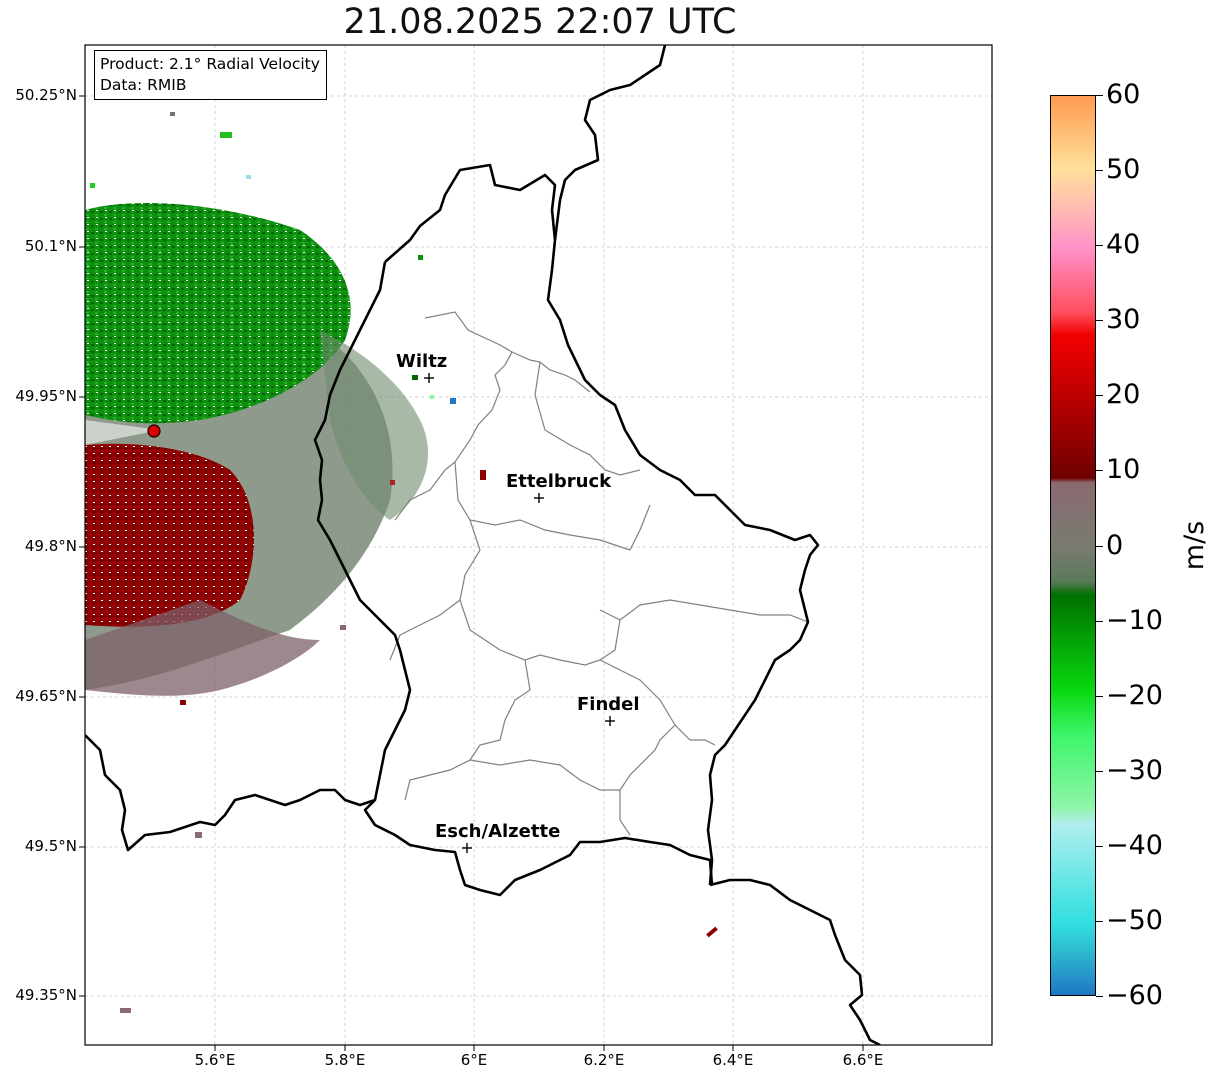 The height and width of the screenshot is (1081, 1207). What do you see at coordinates (540, 22) in the screenshot?
I see `map-title: 21.08.2025 22:07 UTC` at bounding box center [540, 22].